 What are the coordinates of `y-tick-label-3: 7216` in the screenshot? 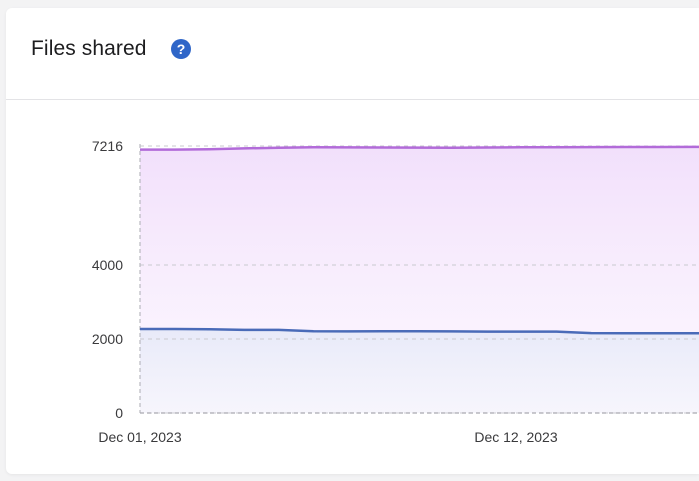 It's located at (107, 146).